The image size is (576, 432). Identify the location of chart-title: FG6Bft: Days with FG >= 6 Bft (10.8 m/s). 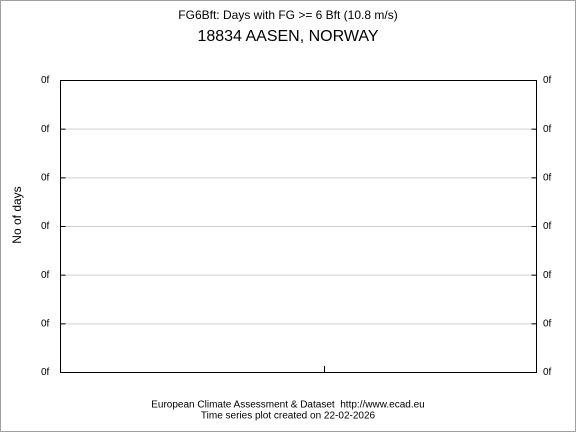
(287, 15).